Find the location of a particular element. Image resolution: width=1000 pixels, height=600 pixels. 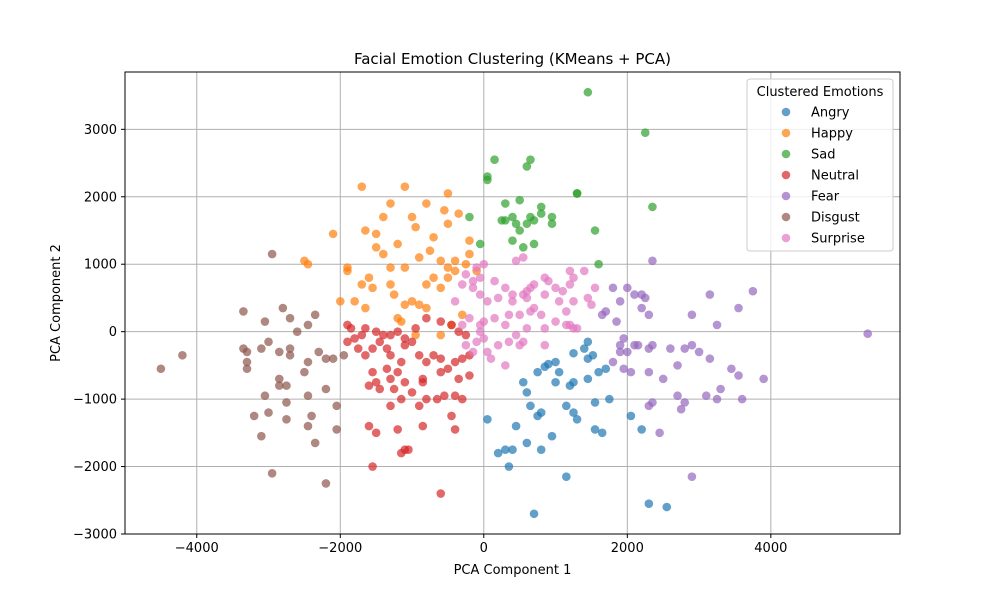

y-tick-label: −3000 is located at coordinates (95, 535).